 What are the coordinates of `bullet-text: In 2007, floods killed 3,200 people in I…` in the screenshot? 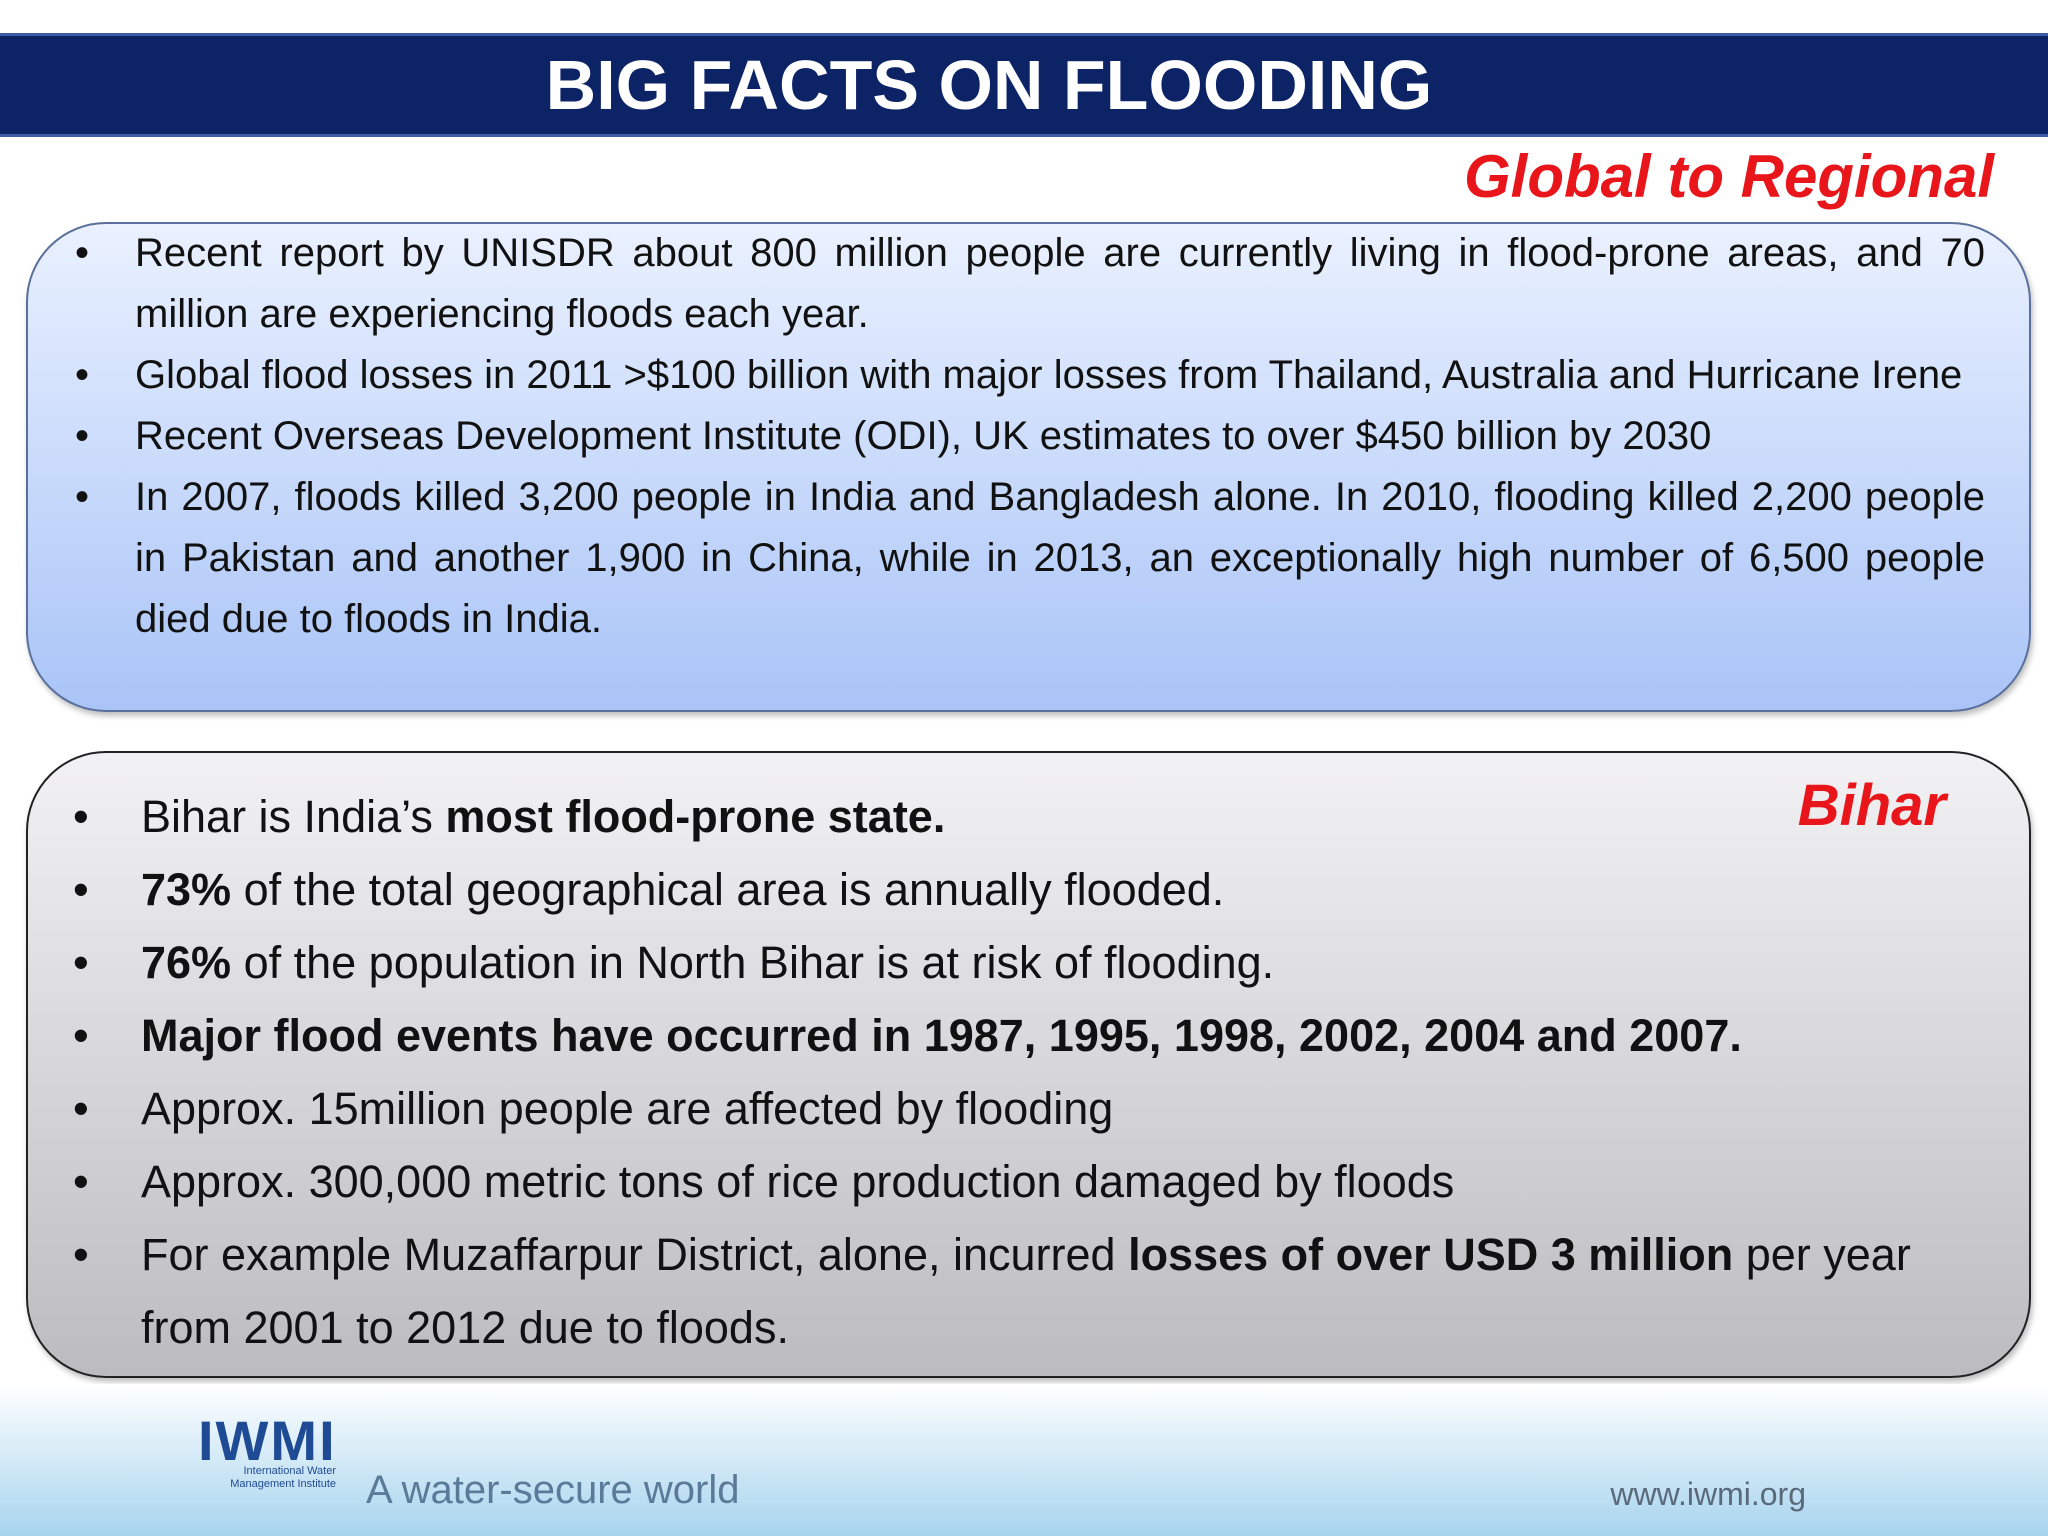 It's located at (1060, 558).